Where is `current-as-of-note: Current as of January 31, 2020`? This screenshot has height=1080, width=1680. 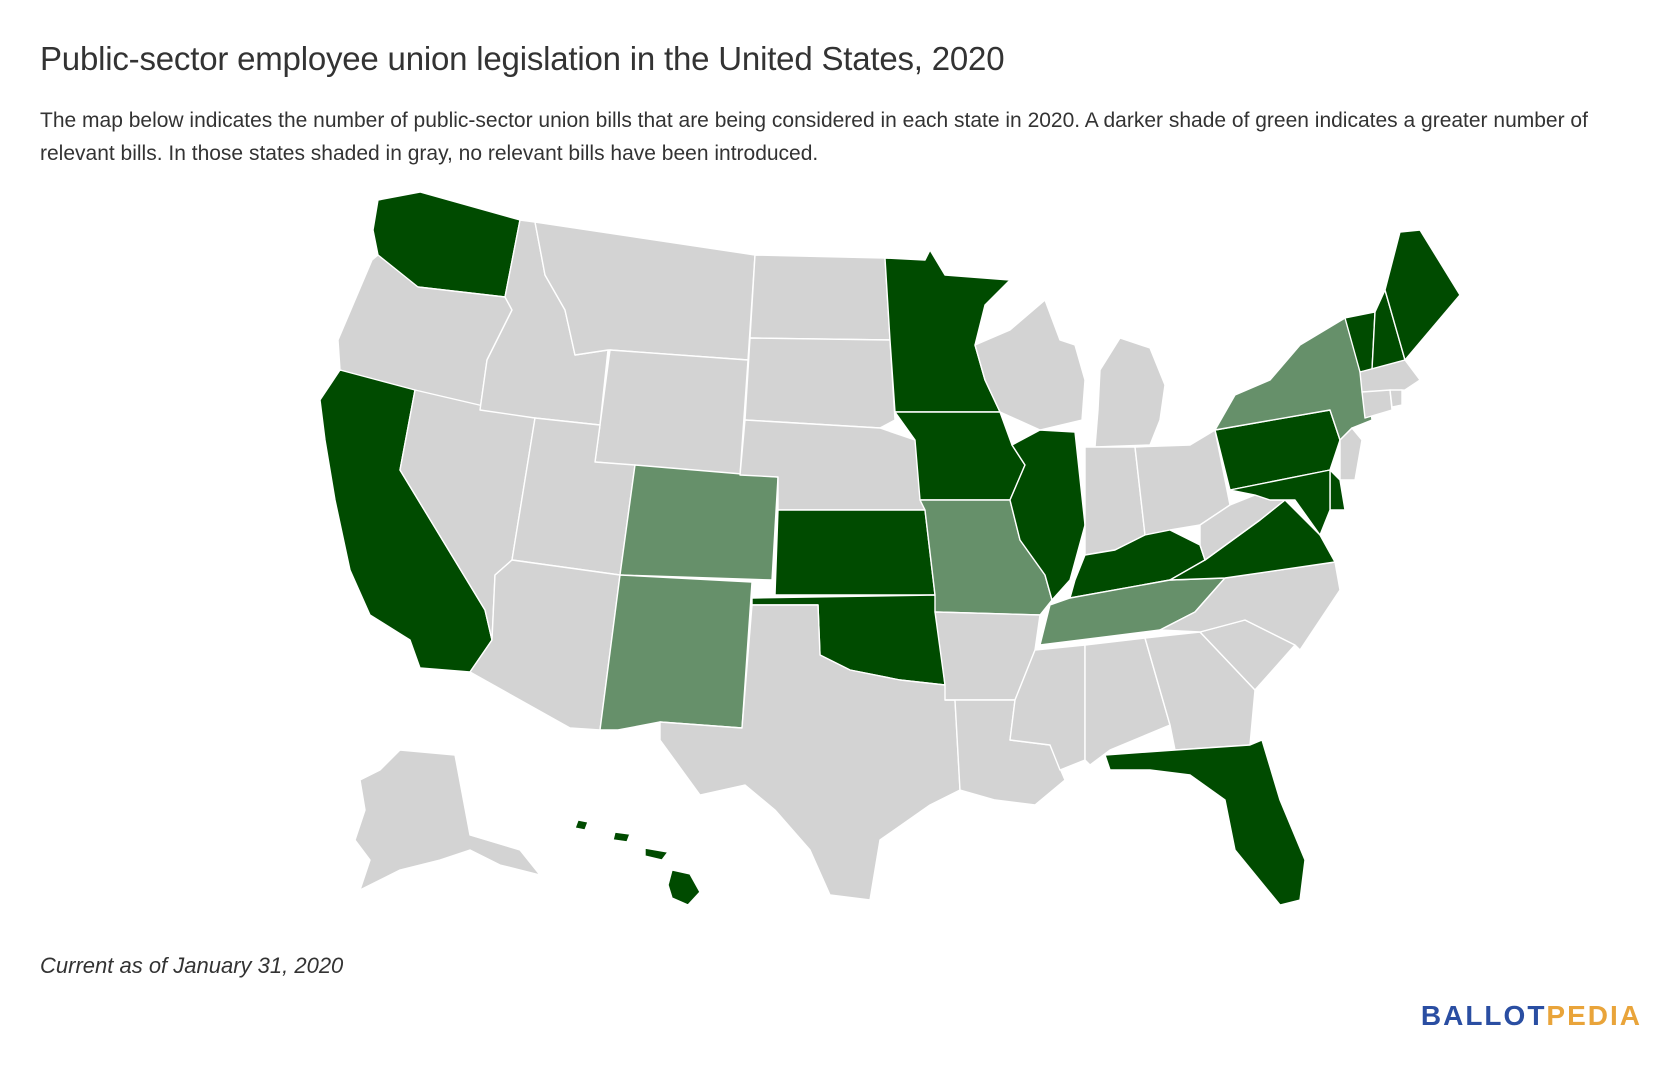 current-as-of-note: Current as of January 31, 2020 is located at coordinates (192, 965).